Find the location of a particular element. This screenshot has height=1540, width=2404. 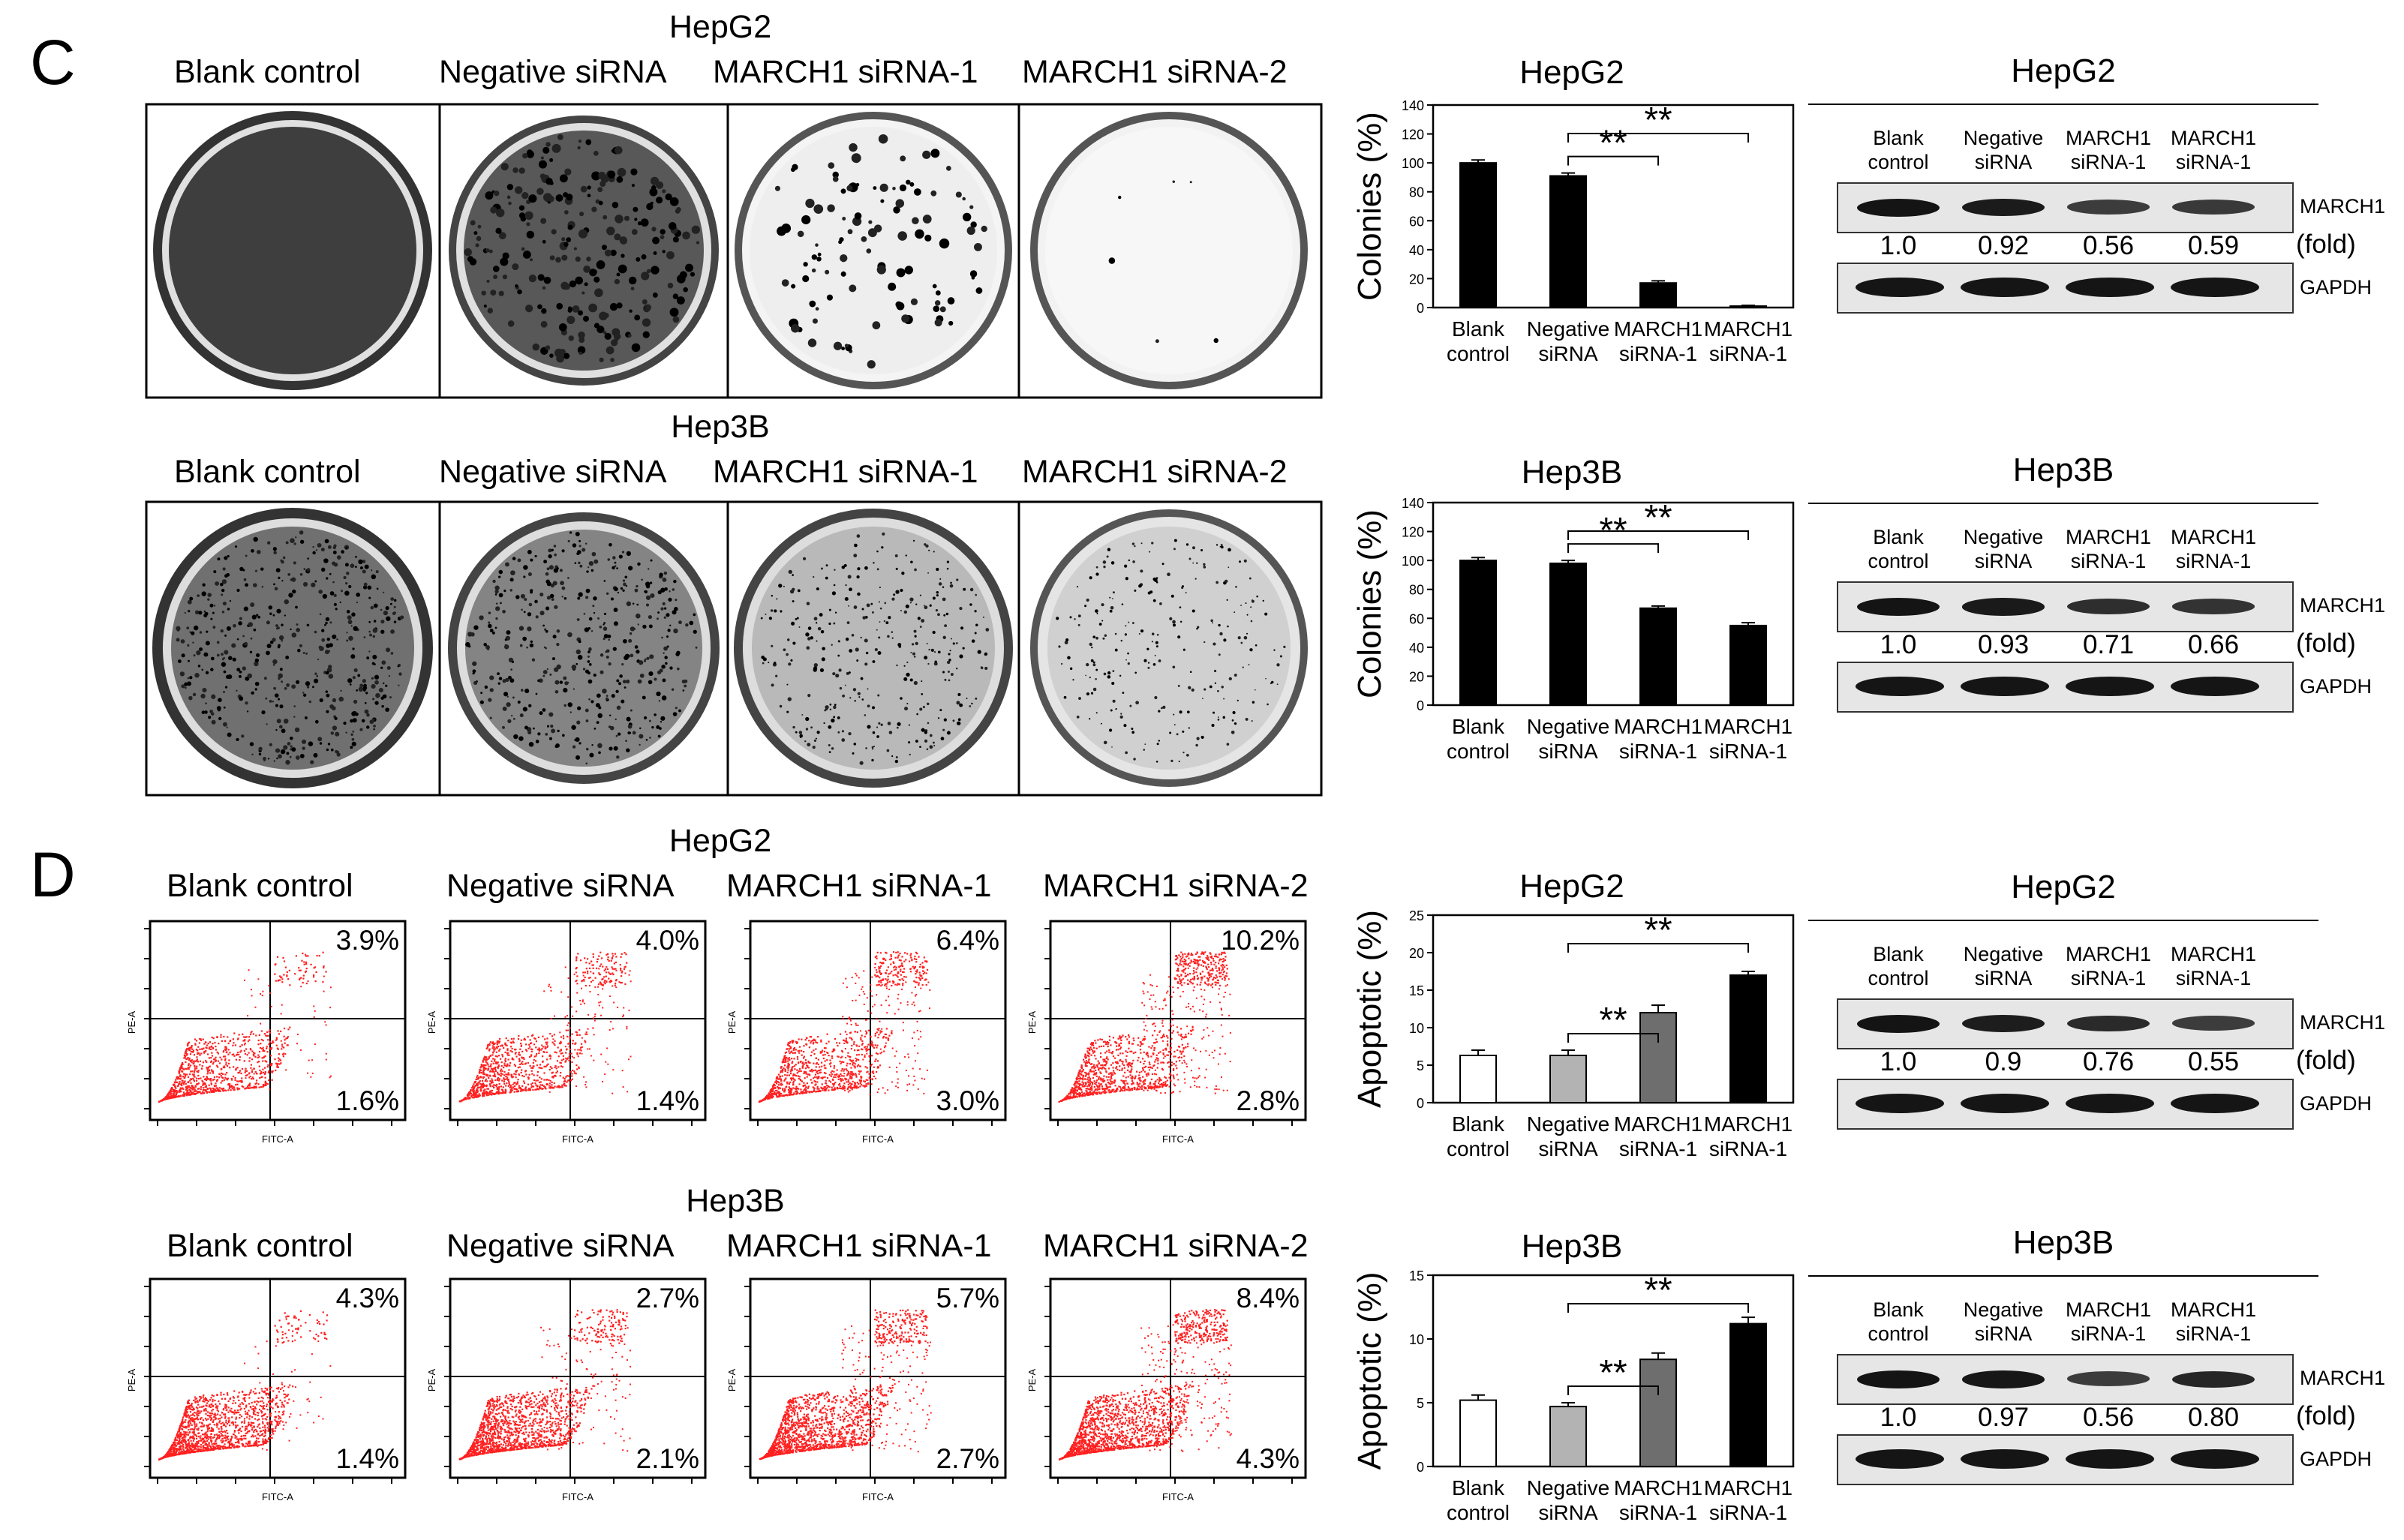

western-lane-label: MARCH1 siRNA-1 is located at coordinates (2213, 966).